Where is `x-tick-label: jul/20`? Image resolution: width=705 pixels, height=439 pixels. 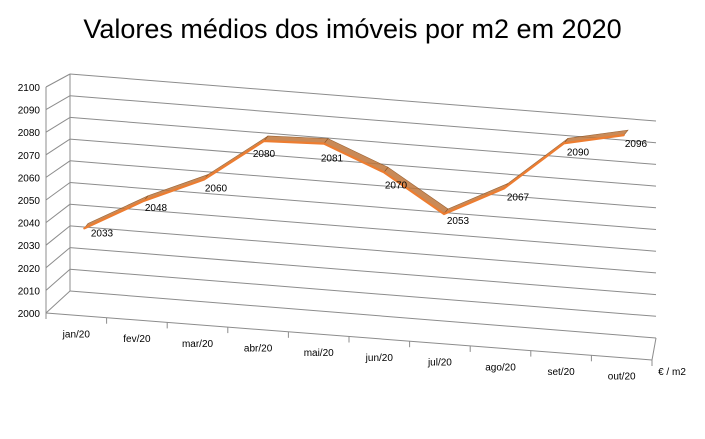 x-tick-label: jul/20 is located at coordinates (439, 363).